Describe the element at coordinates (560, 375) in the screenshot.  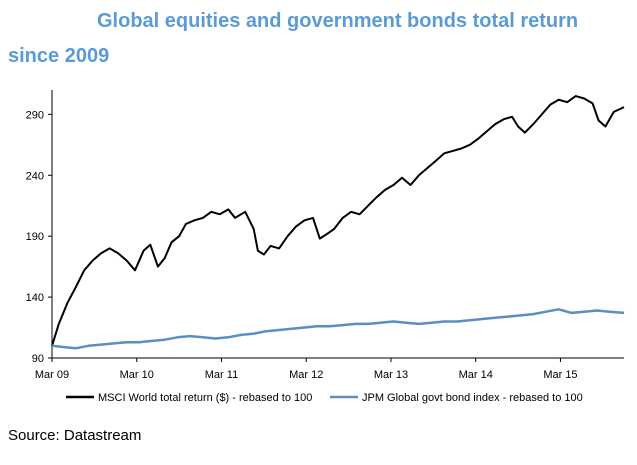
I see `x-tick-label: Mar 15` at that location.